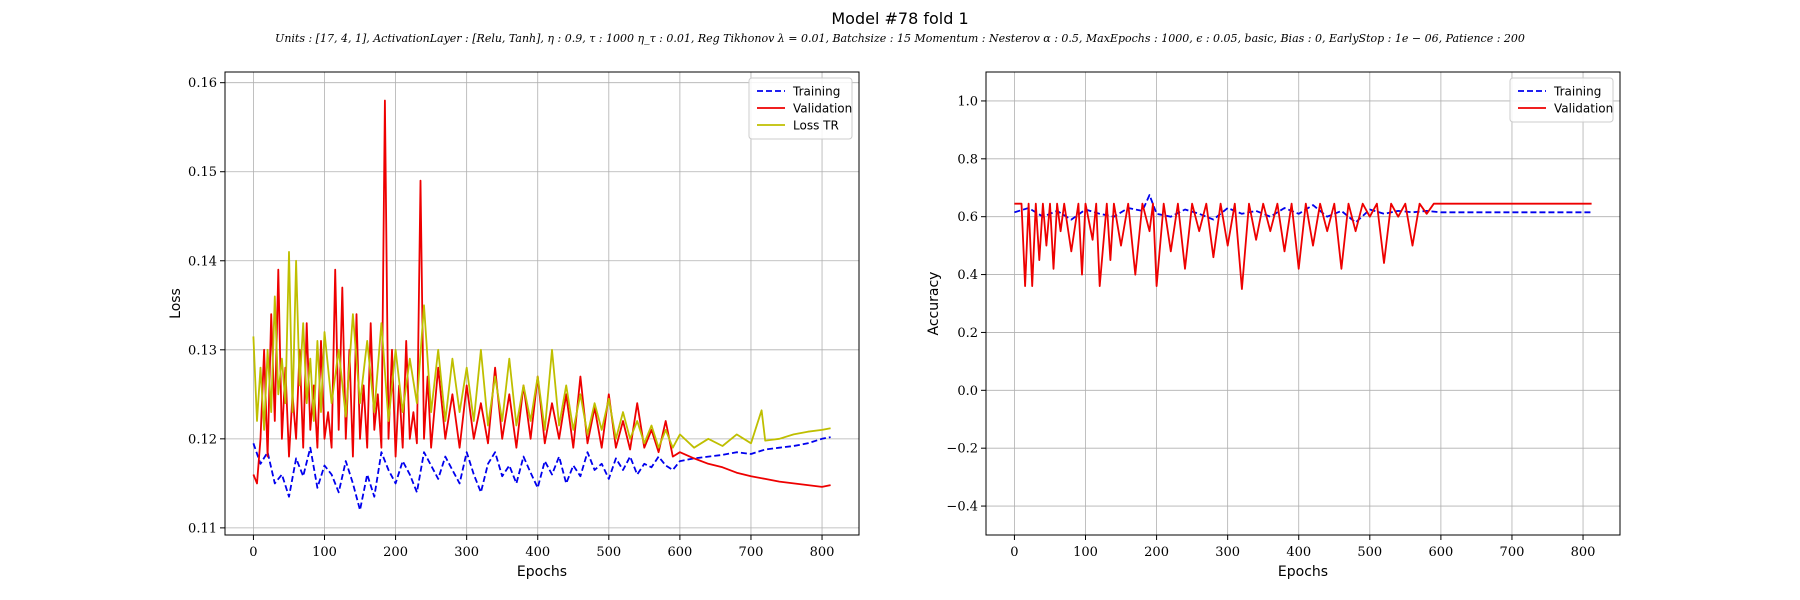  What do you see at coordinates (967, 159) in the screenshot?
I see `y-tick-label: 0.8` at bounding box center [967, 159].